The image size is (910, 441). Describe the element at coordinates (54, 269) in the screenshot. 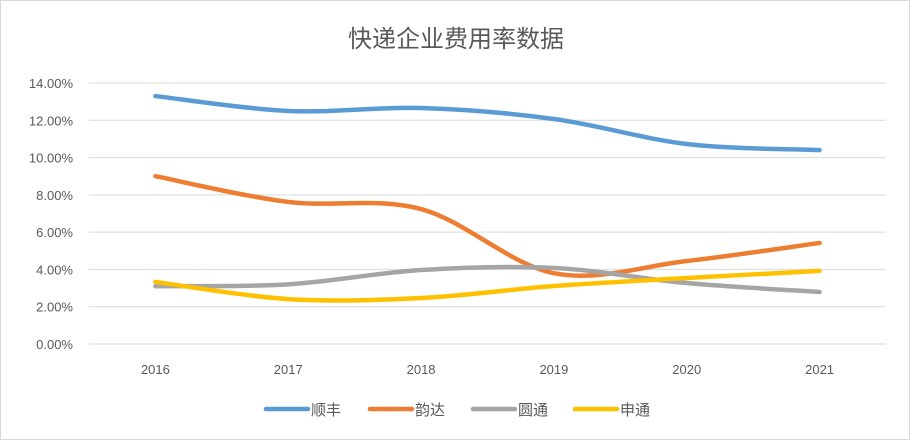

I see `y-tick-label: 4.00%` at that location.